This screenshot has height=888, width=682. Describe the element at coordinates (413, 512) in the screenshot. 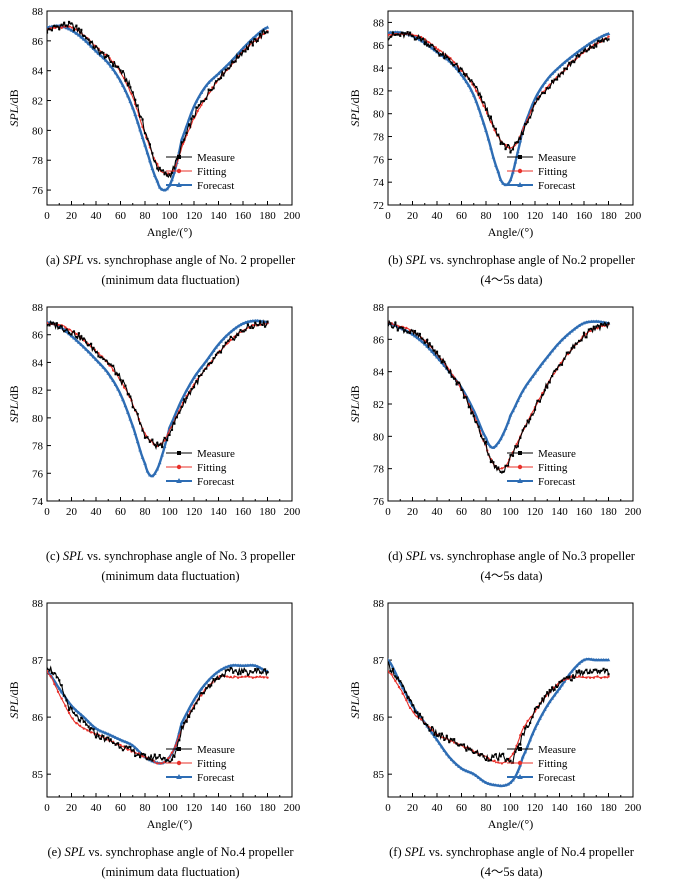

I see `x-tick-label: 20` at that location.